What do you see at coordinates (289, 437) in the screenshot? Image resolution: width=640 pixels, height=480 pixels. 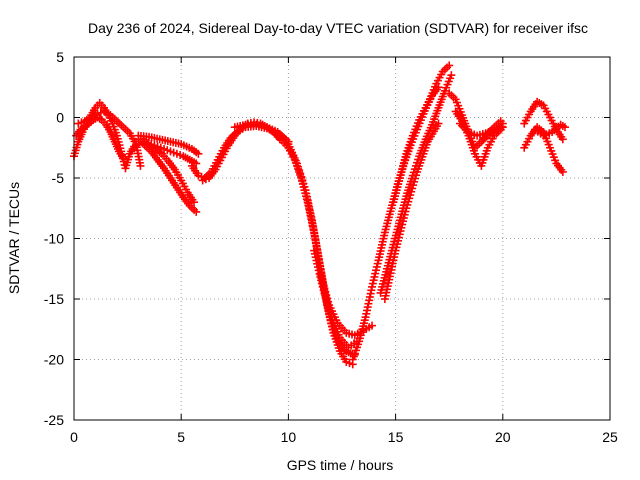 I see `x-tick-label: 10` at bounding box center [289, 437].